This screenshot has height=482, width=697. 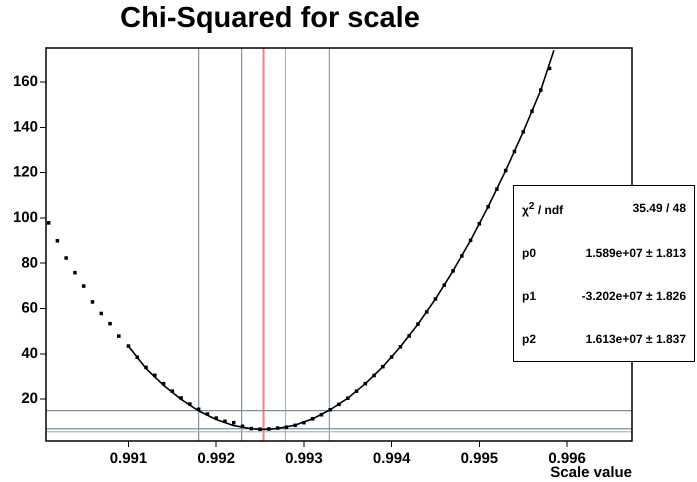 I want to click on x-tick-label: 0.993, so click(x=304, y=459).